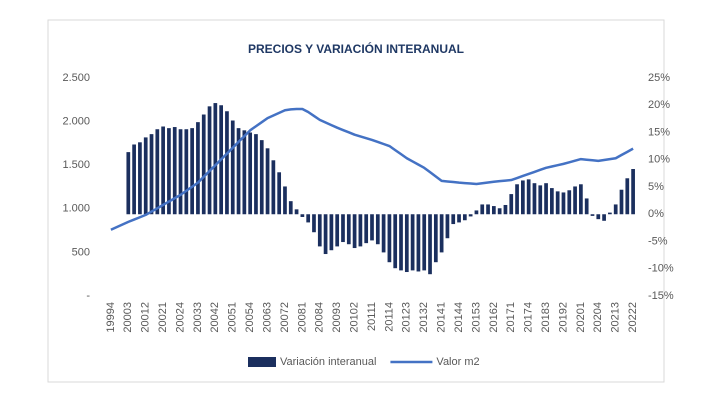  I want to click on x-tick-label: 20093, so click(337, 317).